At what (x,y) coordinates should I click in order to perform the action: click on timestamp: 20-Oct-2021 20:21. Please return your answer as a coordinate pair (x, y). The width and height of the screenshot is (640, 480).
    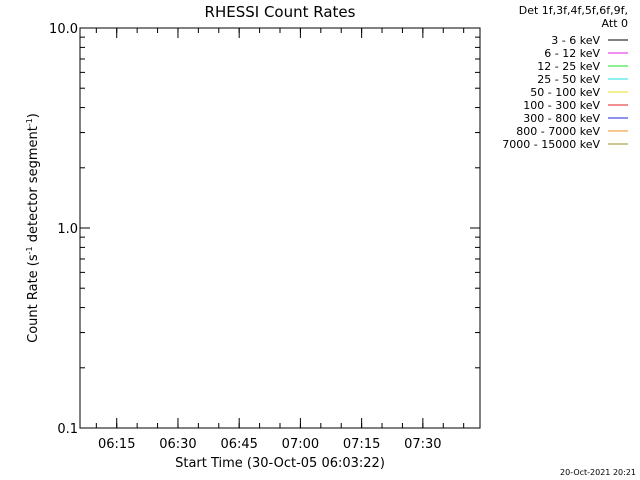
    Looking at the image, I should click on (598, 472).